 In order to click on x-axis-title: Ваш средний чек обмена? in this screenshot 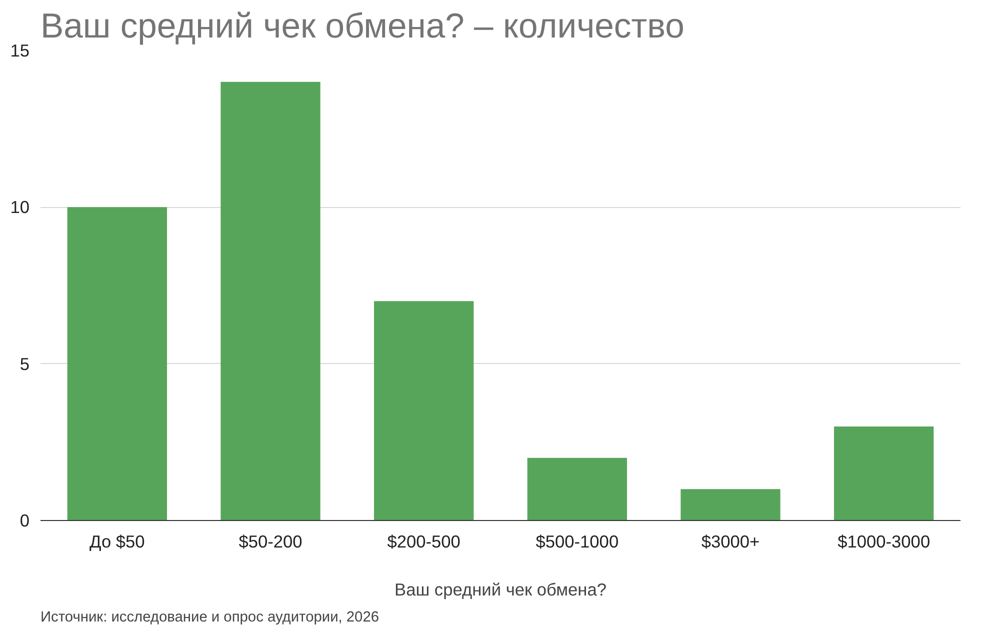, I will do `click(500, 590)`.